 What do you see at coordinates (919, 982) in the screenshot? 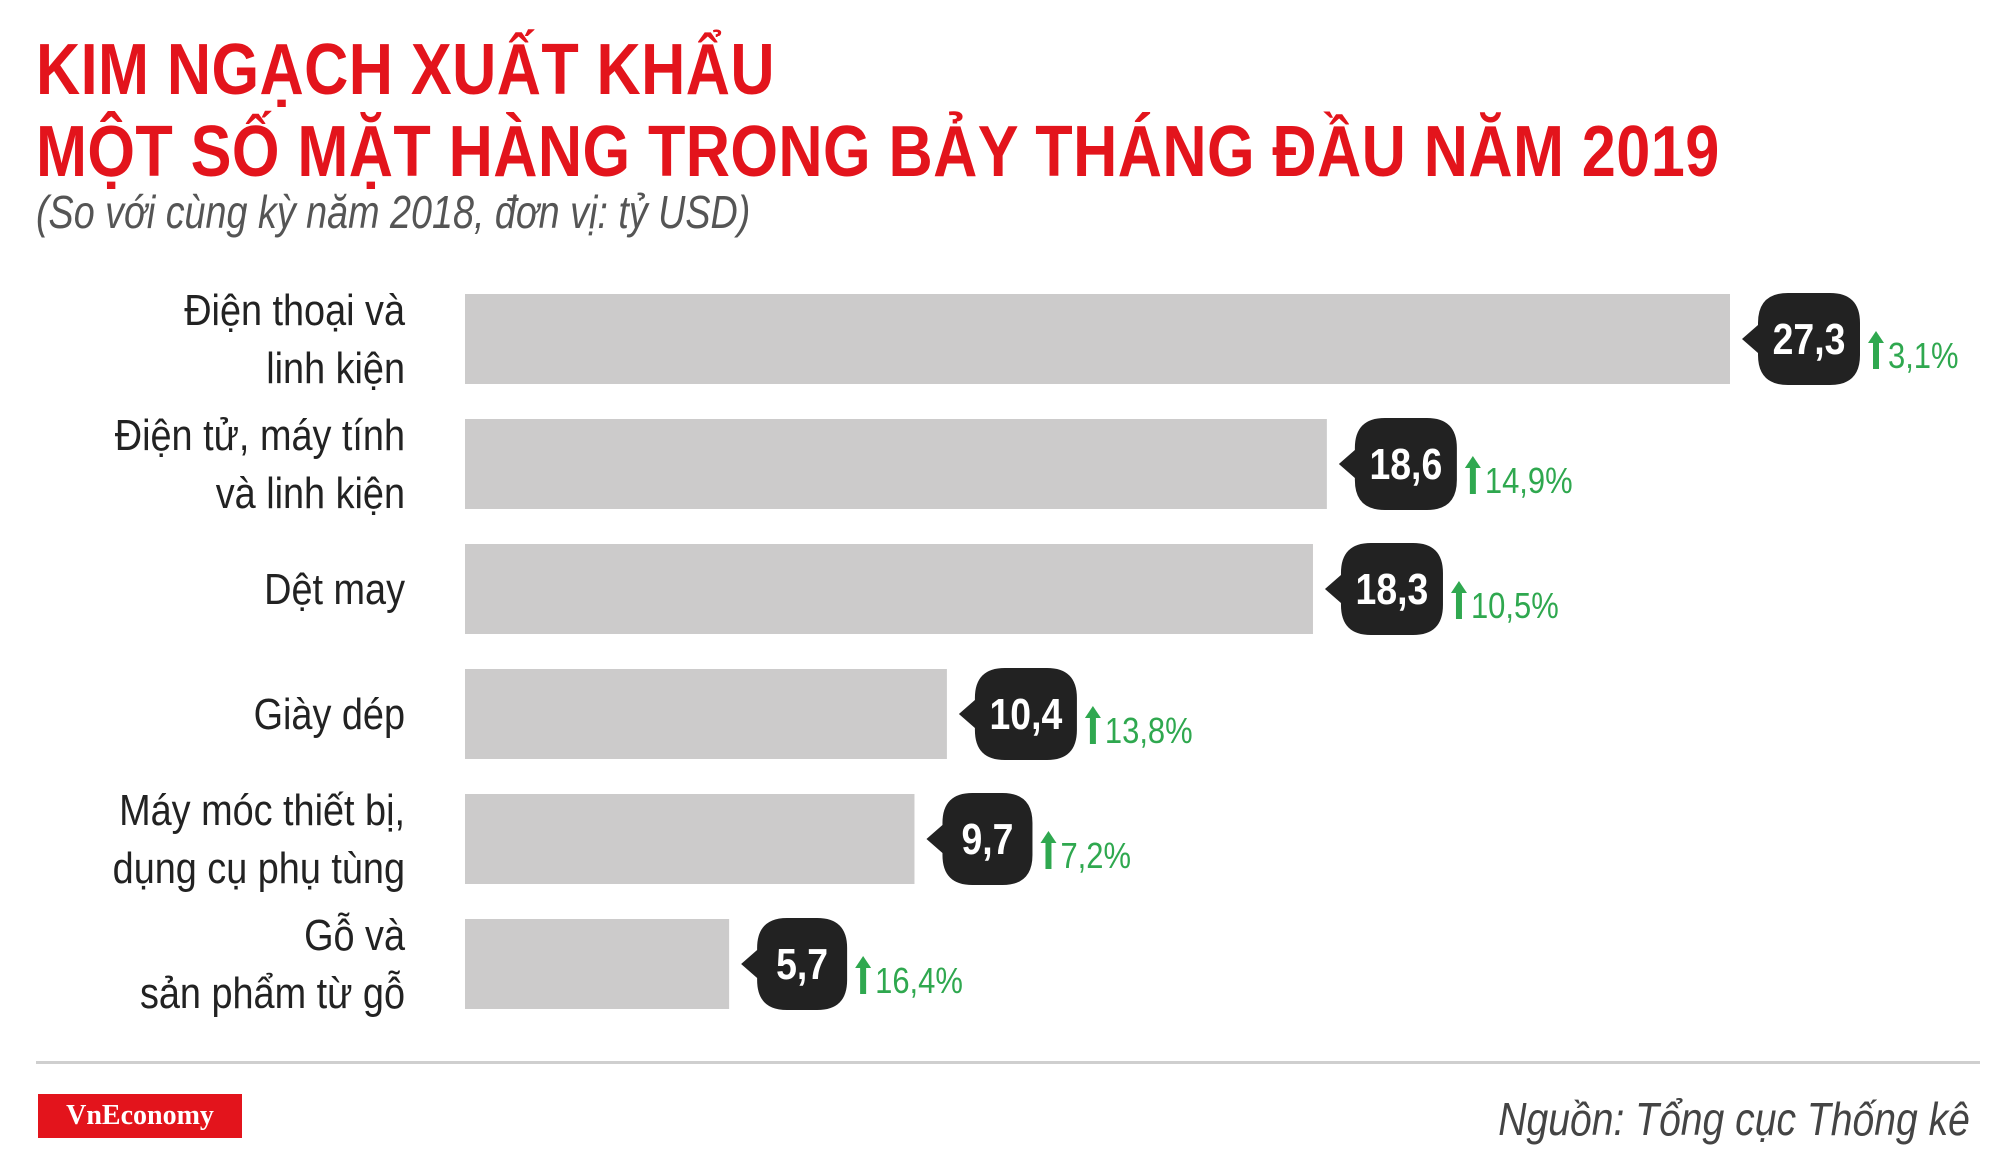
I see `change-label-5: 16,4%` at bounding box center [919, 982].